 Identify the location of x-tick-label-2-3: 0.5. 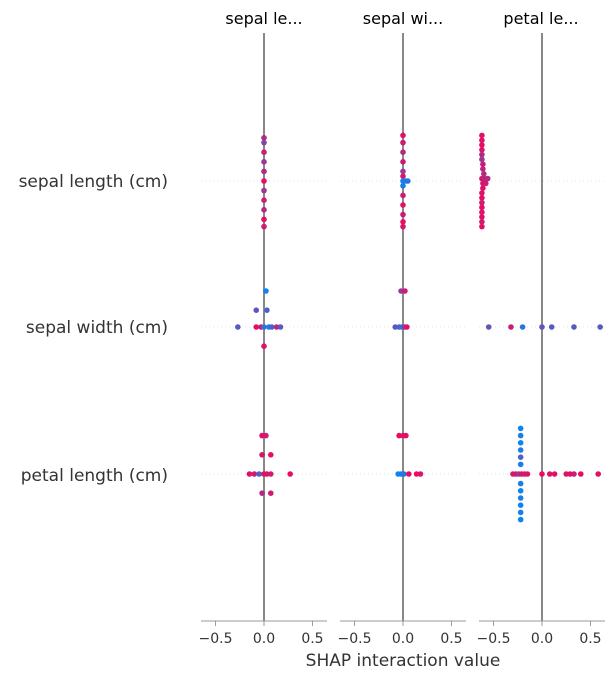
(451, 639).